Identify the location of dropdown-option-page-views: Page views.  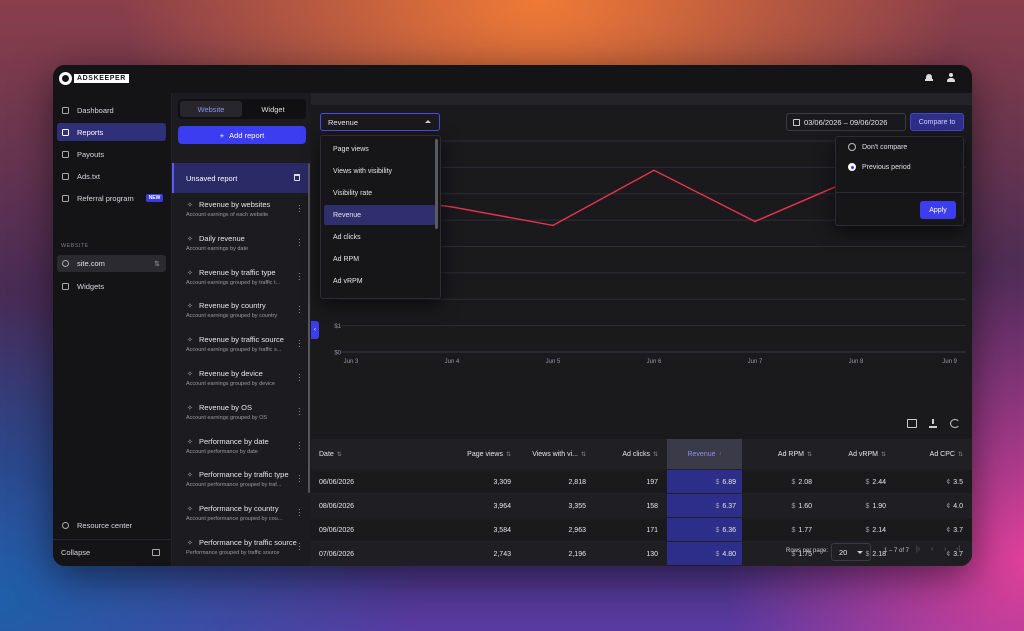
(351, 149).